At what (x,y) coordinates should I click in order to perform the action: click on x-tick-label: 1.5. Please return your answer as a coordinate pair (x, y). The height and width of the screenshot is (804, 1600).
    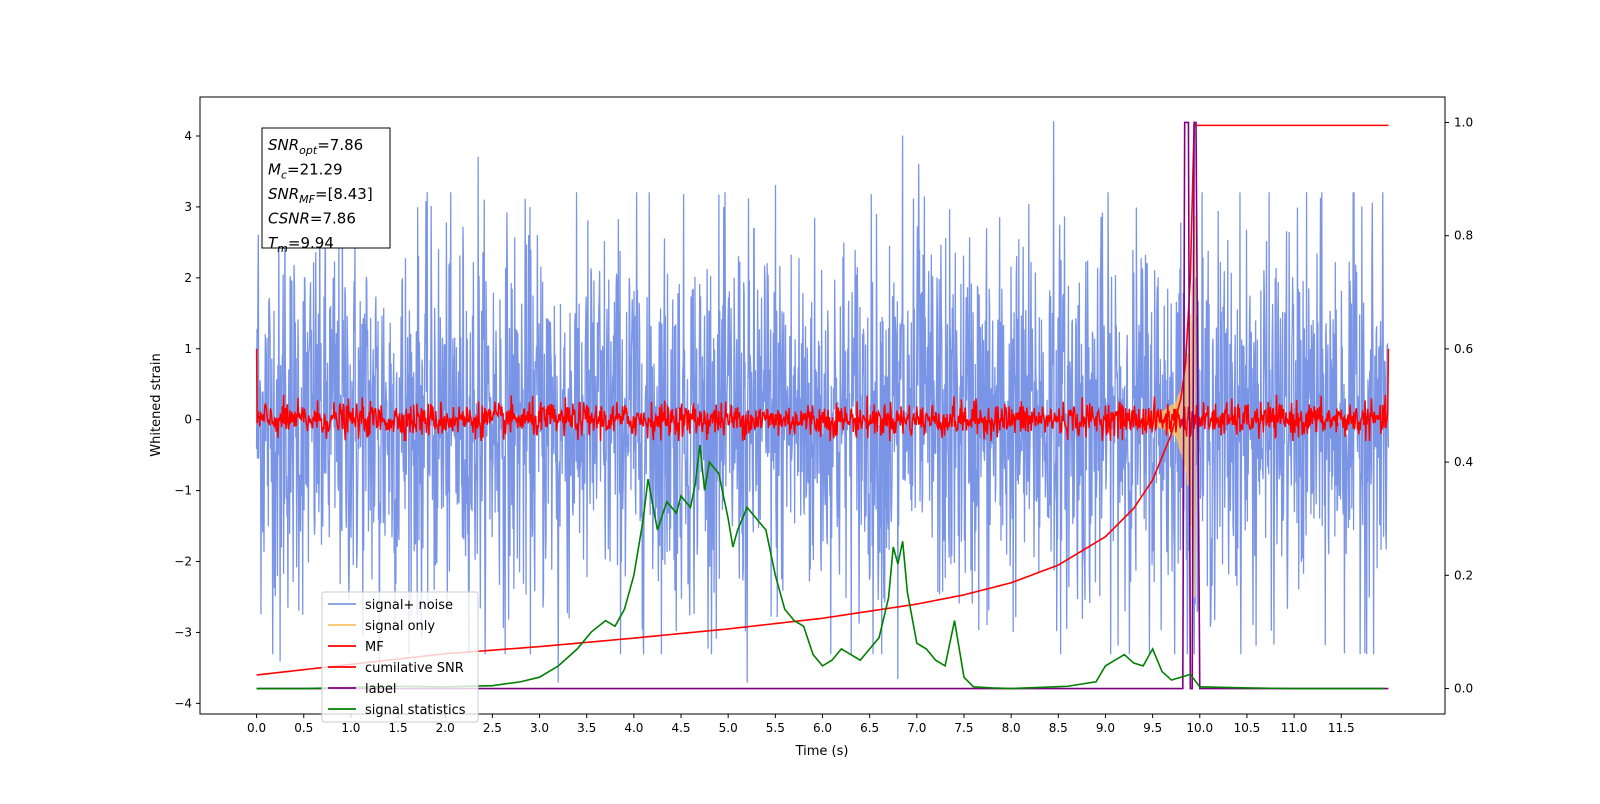
    Looking at the image, I should click on (398, 728).